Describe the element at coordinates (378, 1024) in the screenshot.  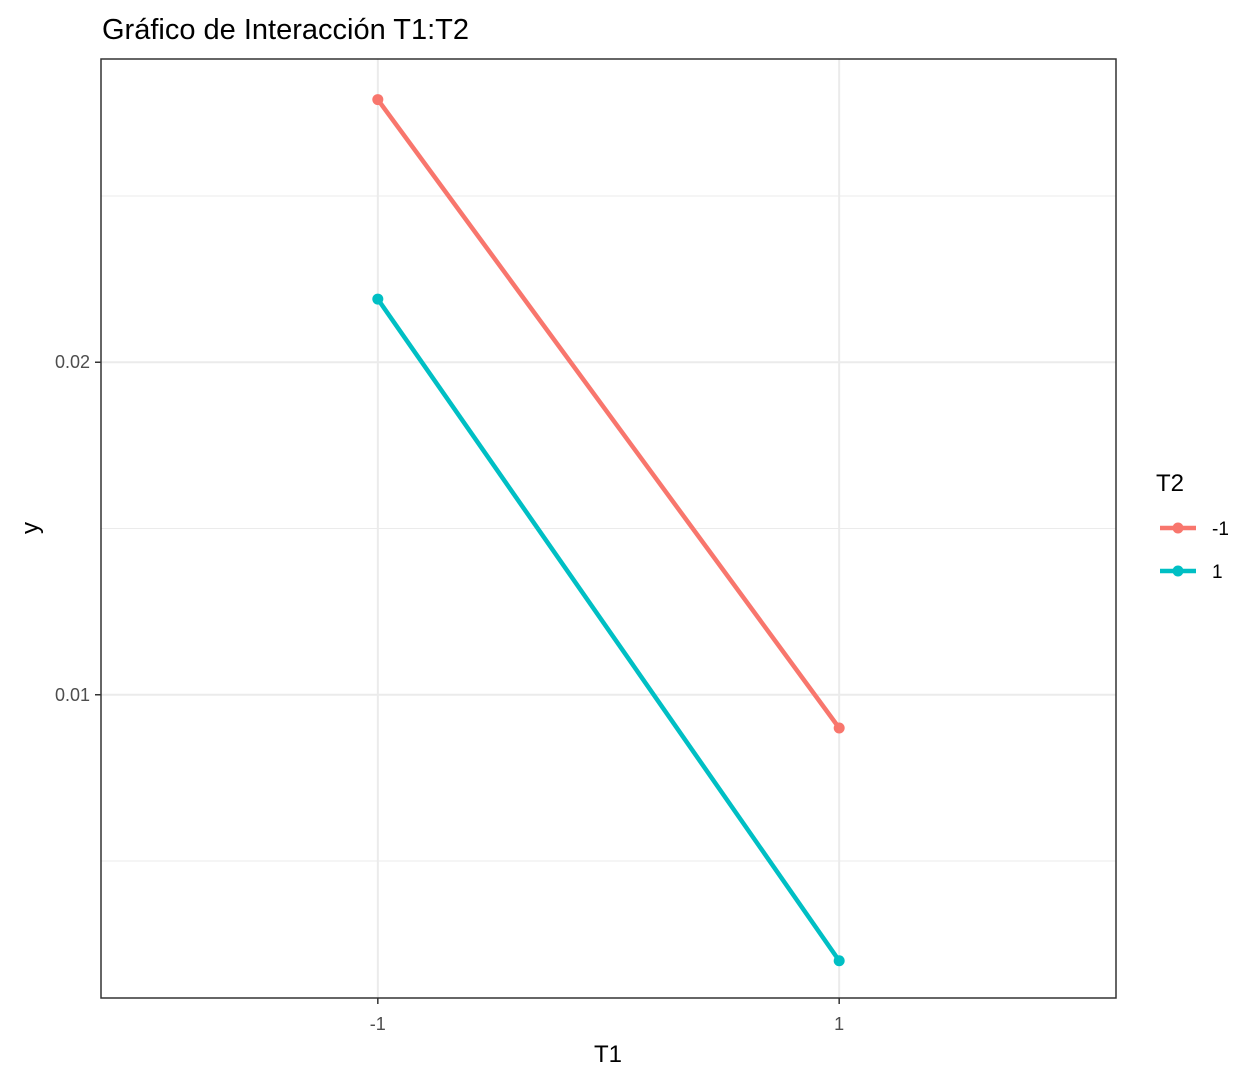
I see `x-tick-label: -1` at that location.